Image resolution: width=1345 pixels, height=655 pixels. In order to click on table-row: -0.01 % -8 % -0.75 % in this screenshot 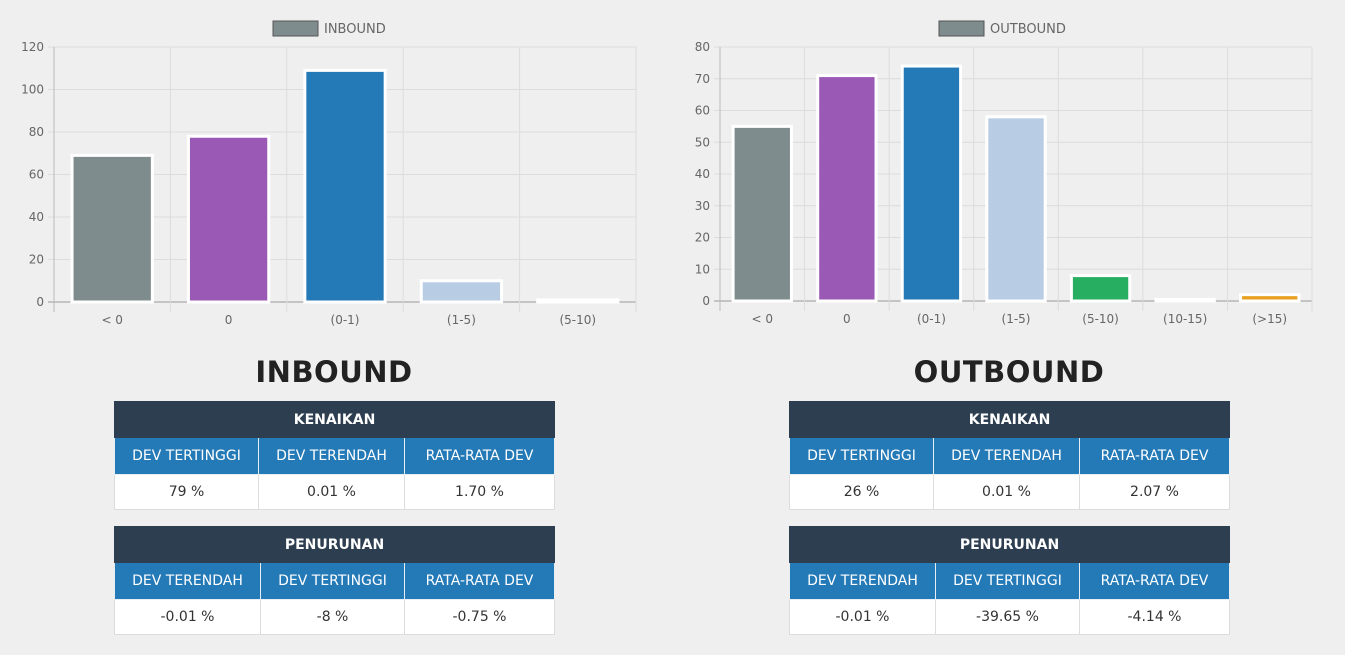, I will do `click(334, 617)`.